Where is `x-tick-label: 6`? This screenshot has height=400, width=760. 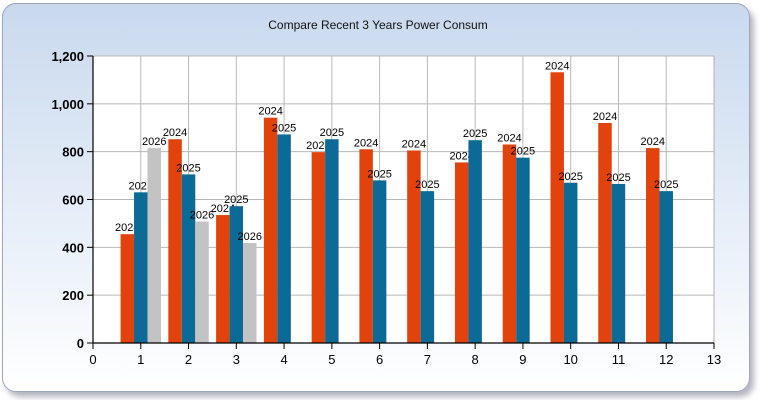
x-tick-label: 6 is located at coordinates (379, 359).